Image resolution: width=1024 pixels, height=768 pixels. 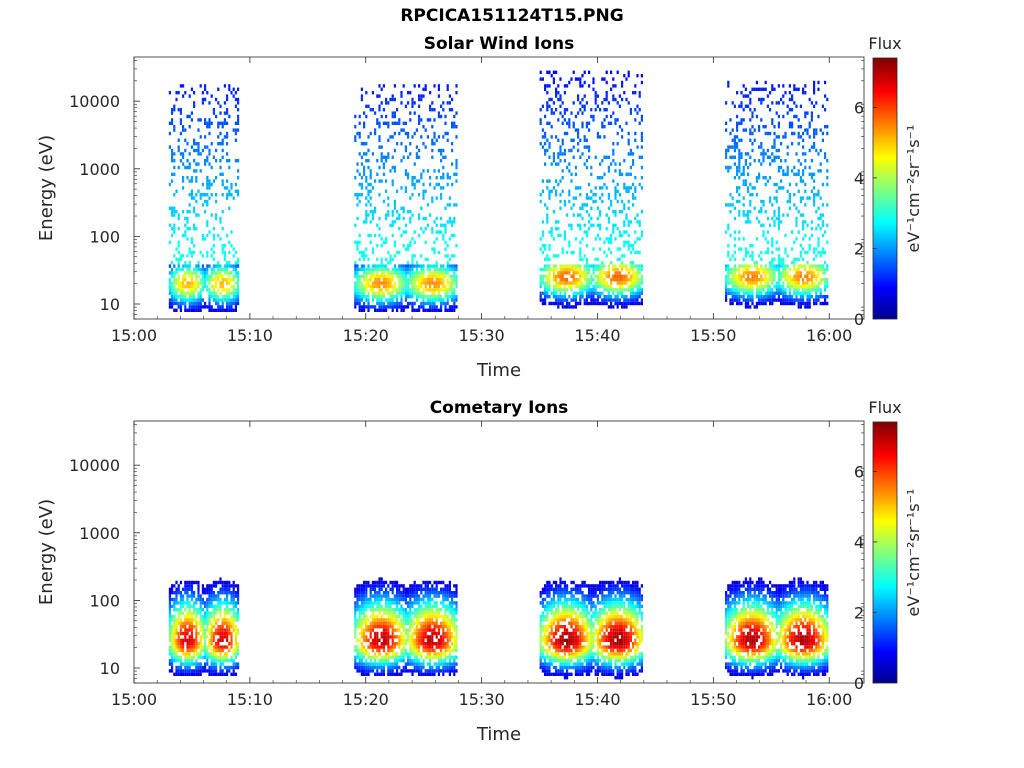 I want to click on y-tick-label: 1000, so click(x=99, y=169).